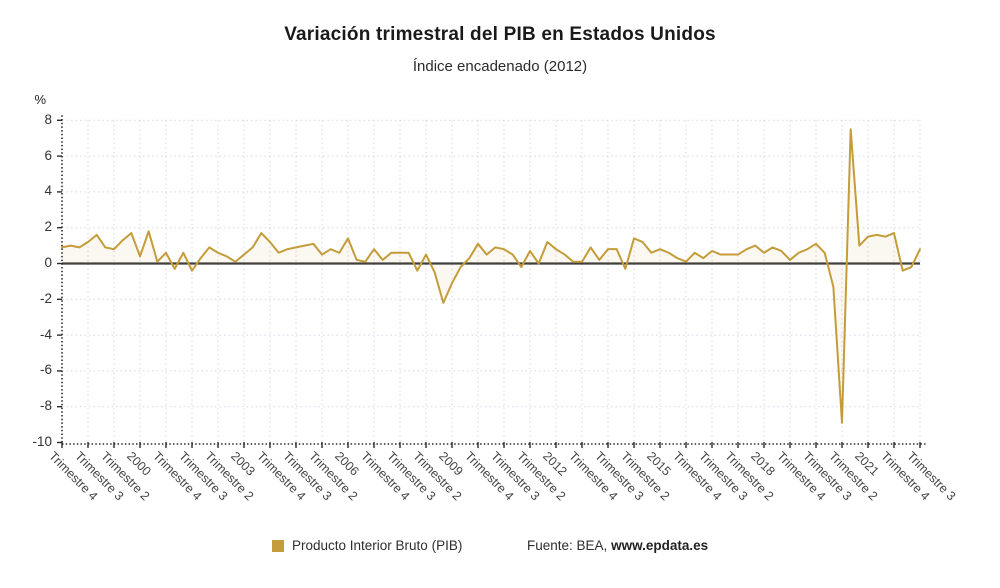 The height and width of the screenshot is (588, 1000). Describe the element at coordinates (48, 227) in the screenshot. I see `y-tick-label: 2` at that location.